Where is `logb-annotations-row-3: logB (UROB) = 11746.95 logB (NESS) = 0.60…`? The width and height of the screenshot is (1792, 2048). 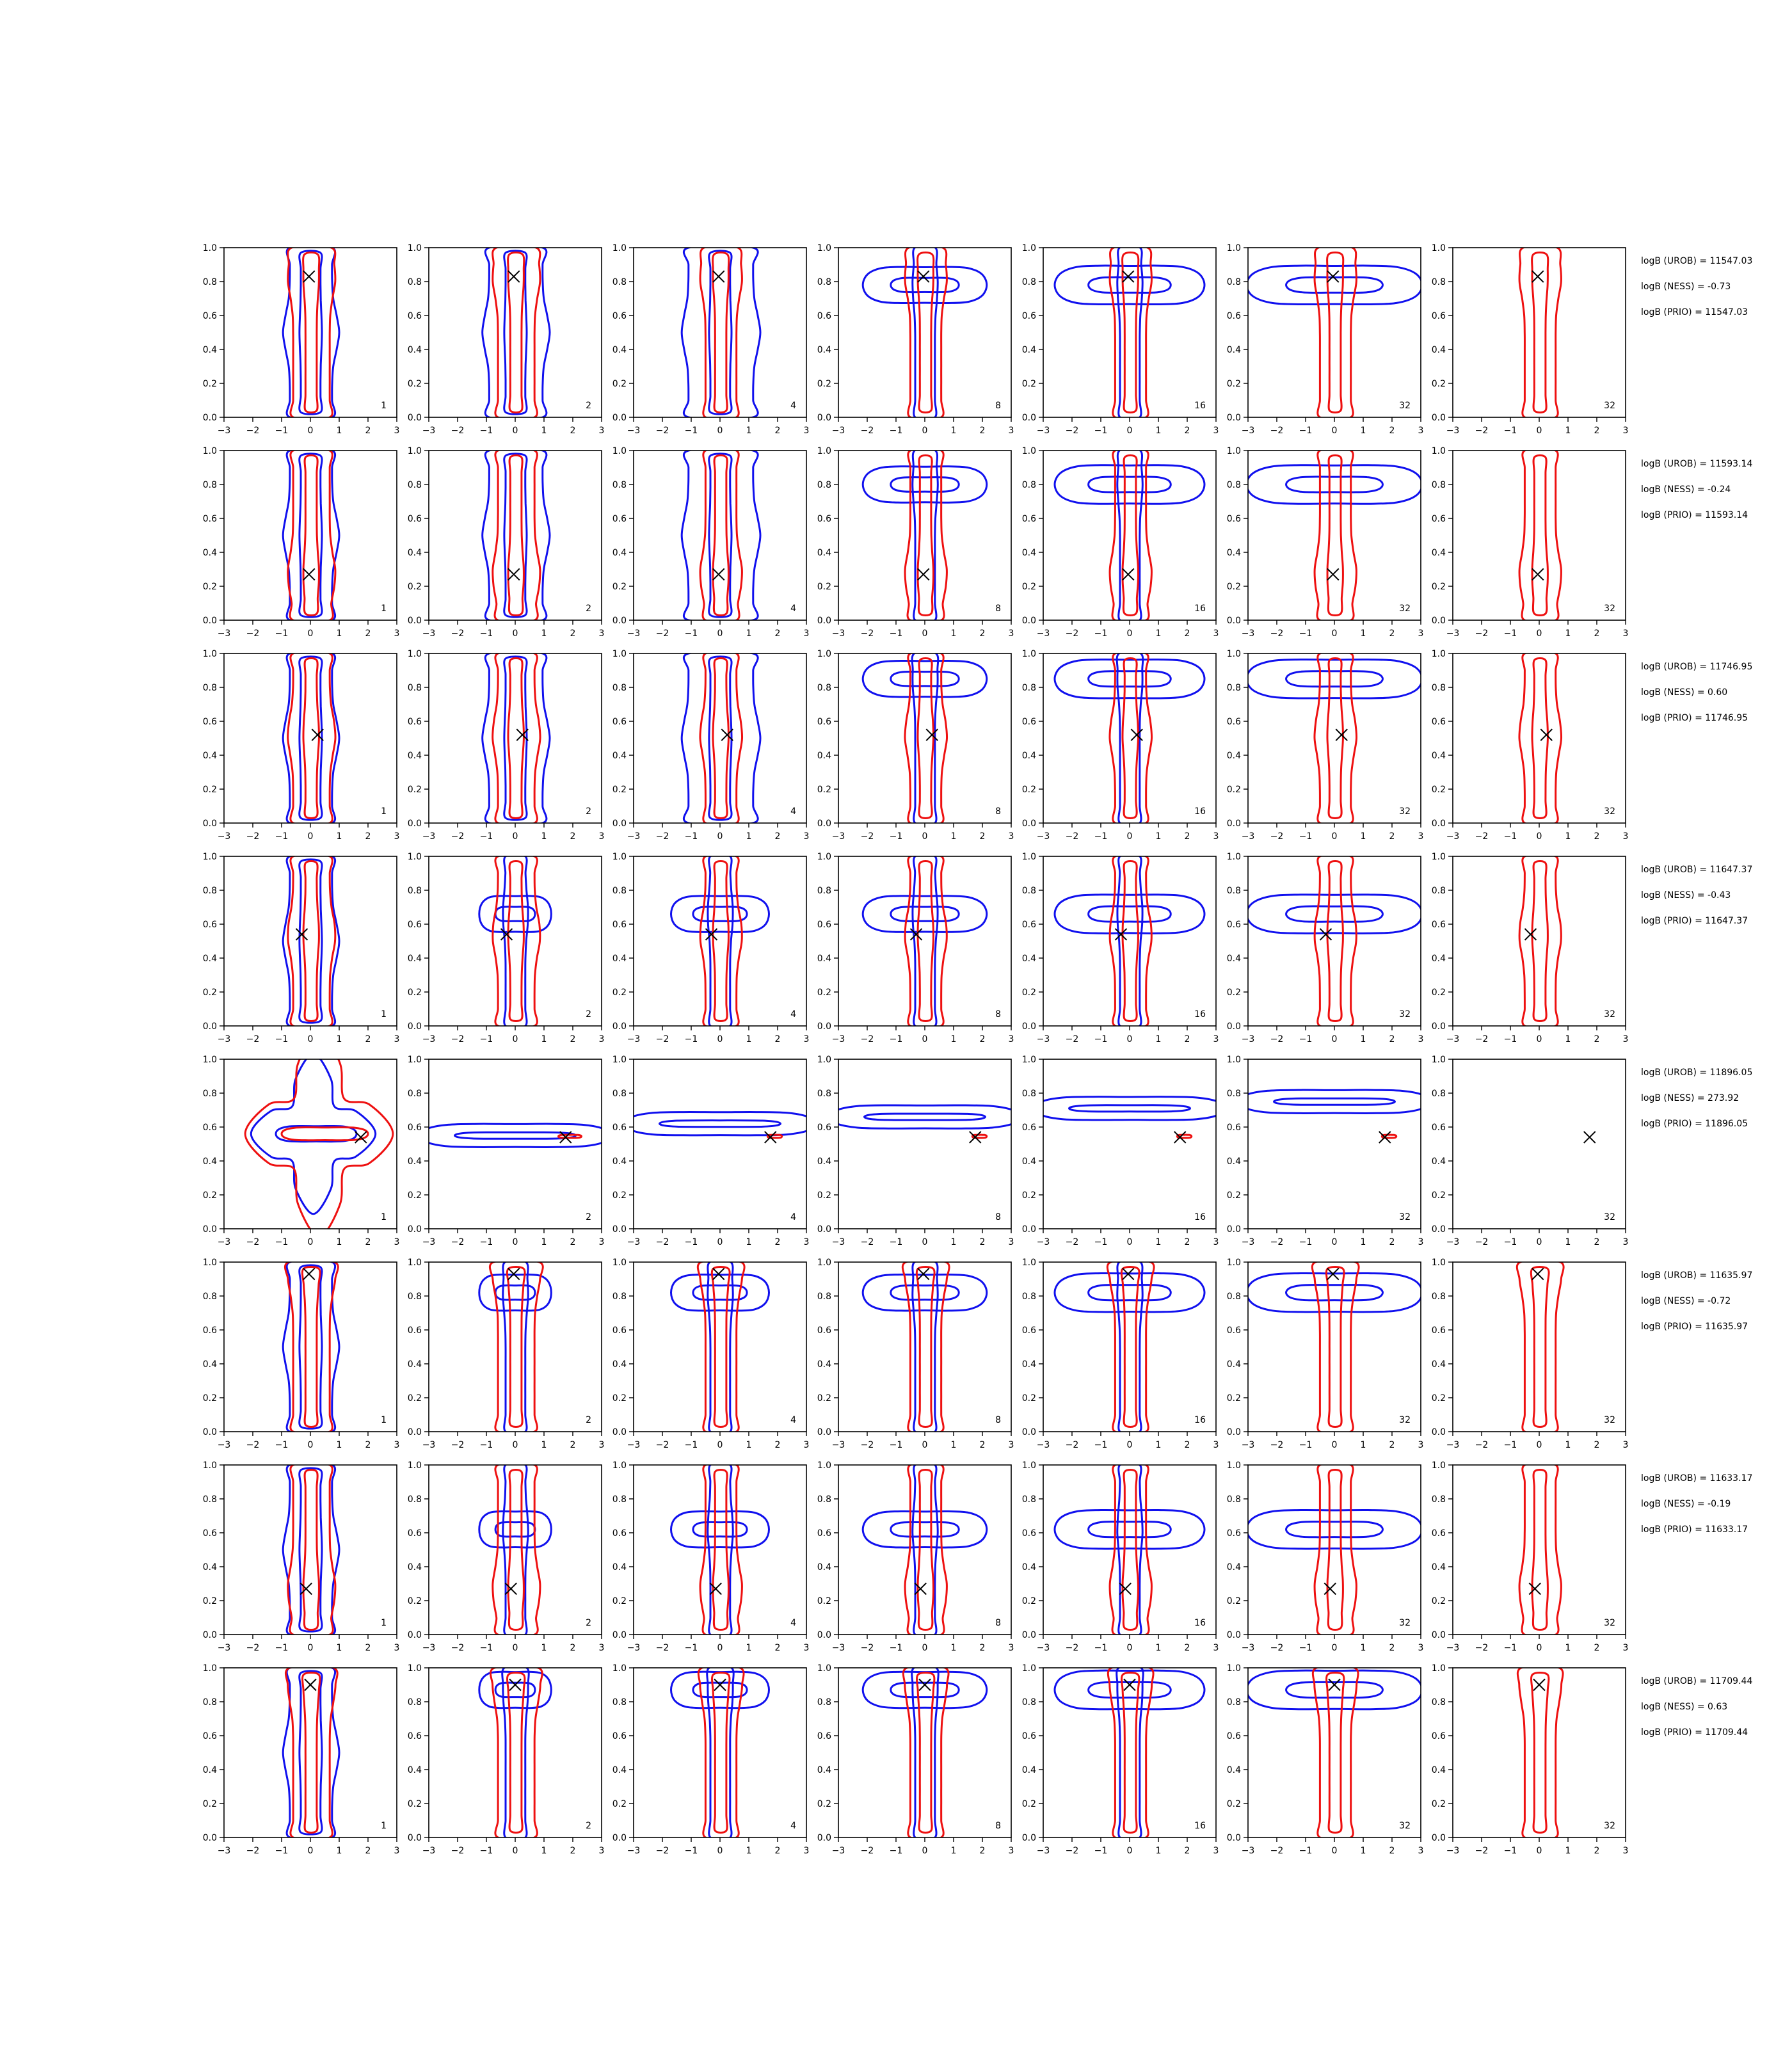 logb-annotations-row-3: logB (UROB) = 11746.95 logB (NESS) = 0.60… is located at coordinates (1696, 692).